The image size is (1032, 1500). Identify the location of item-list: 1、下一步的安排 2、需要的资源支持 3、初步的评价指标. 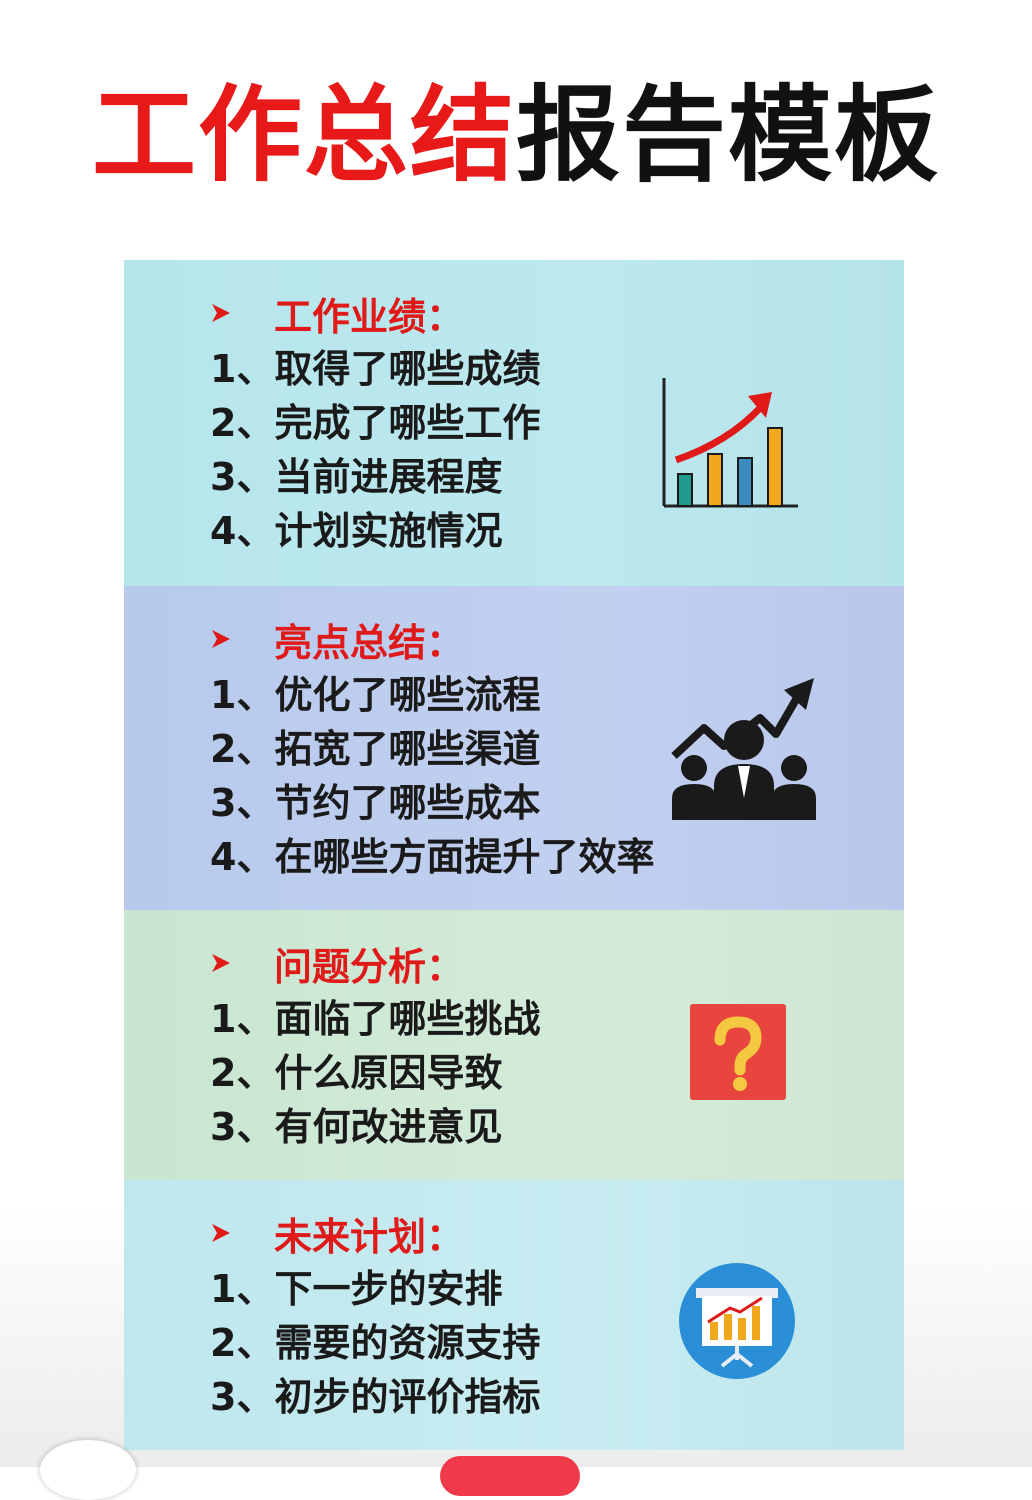
(375, 1343).